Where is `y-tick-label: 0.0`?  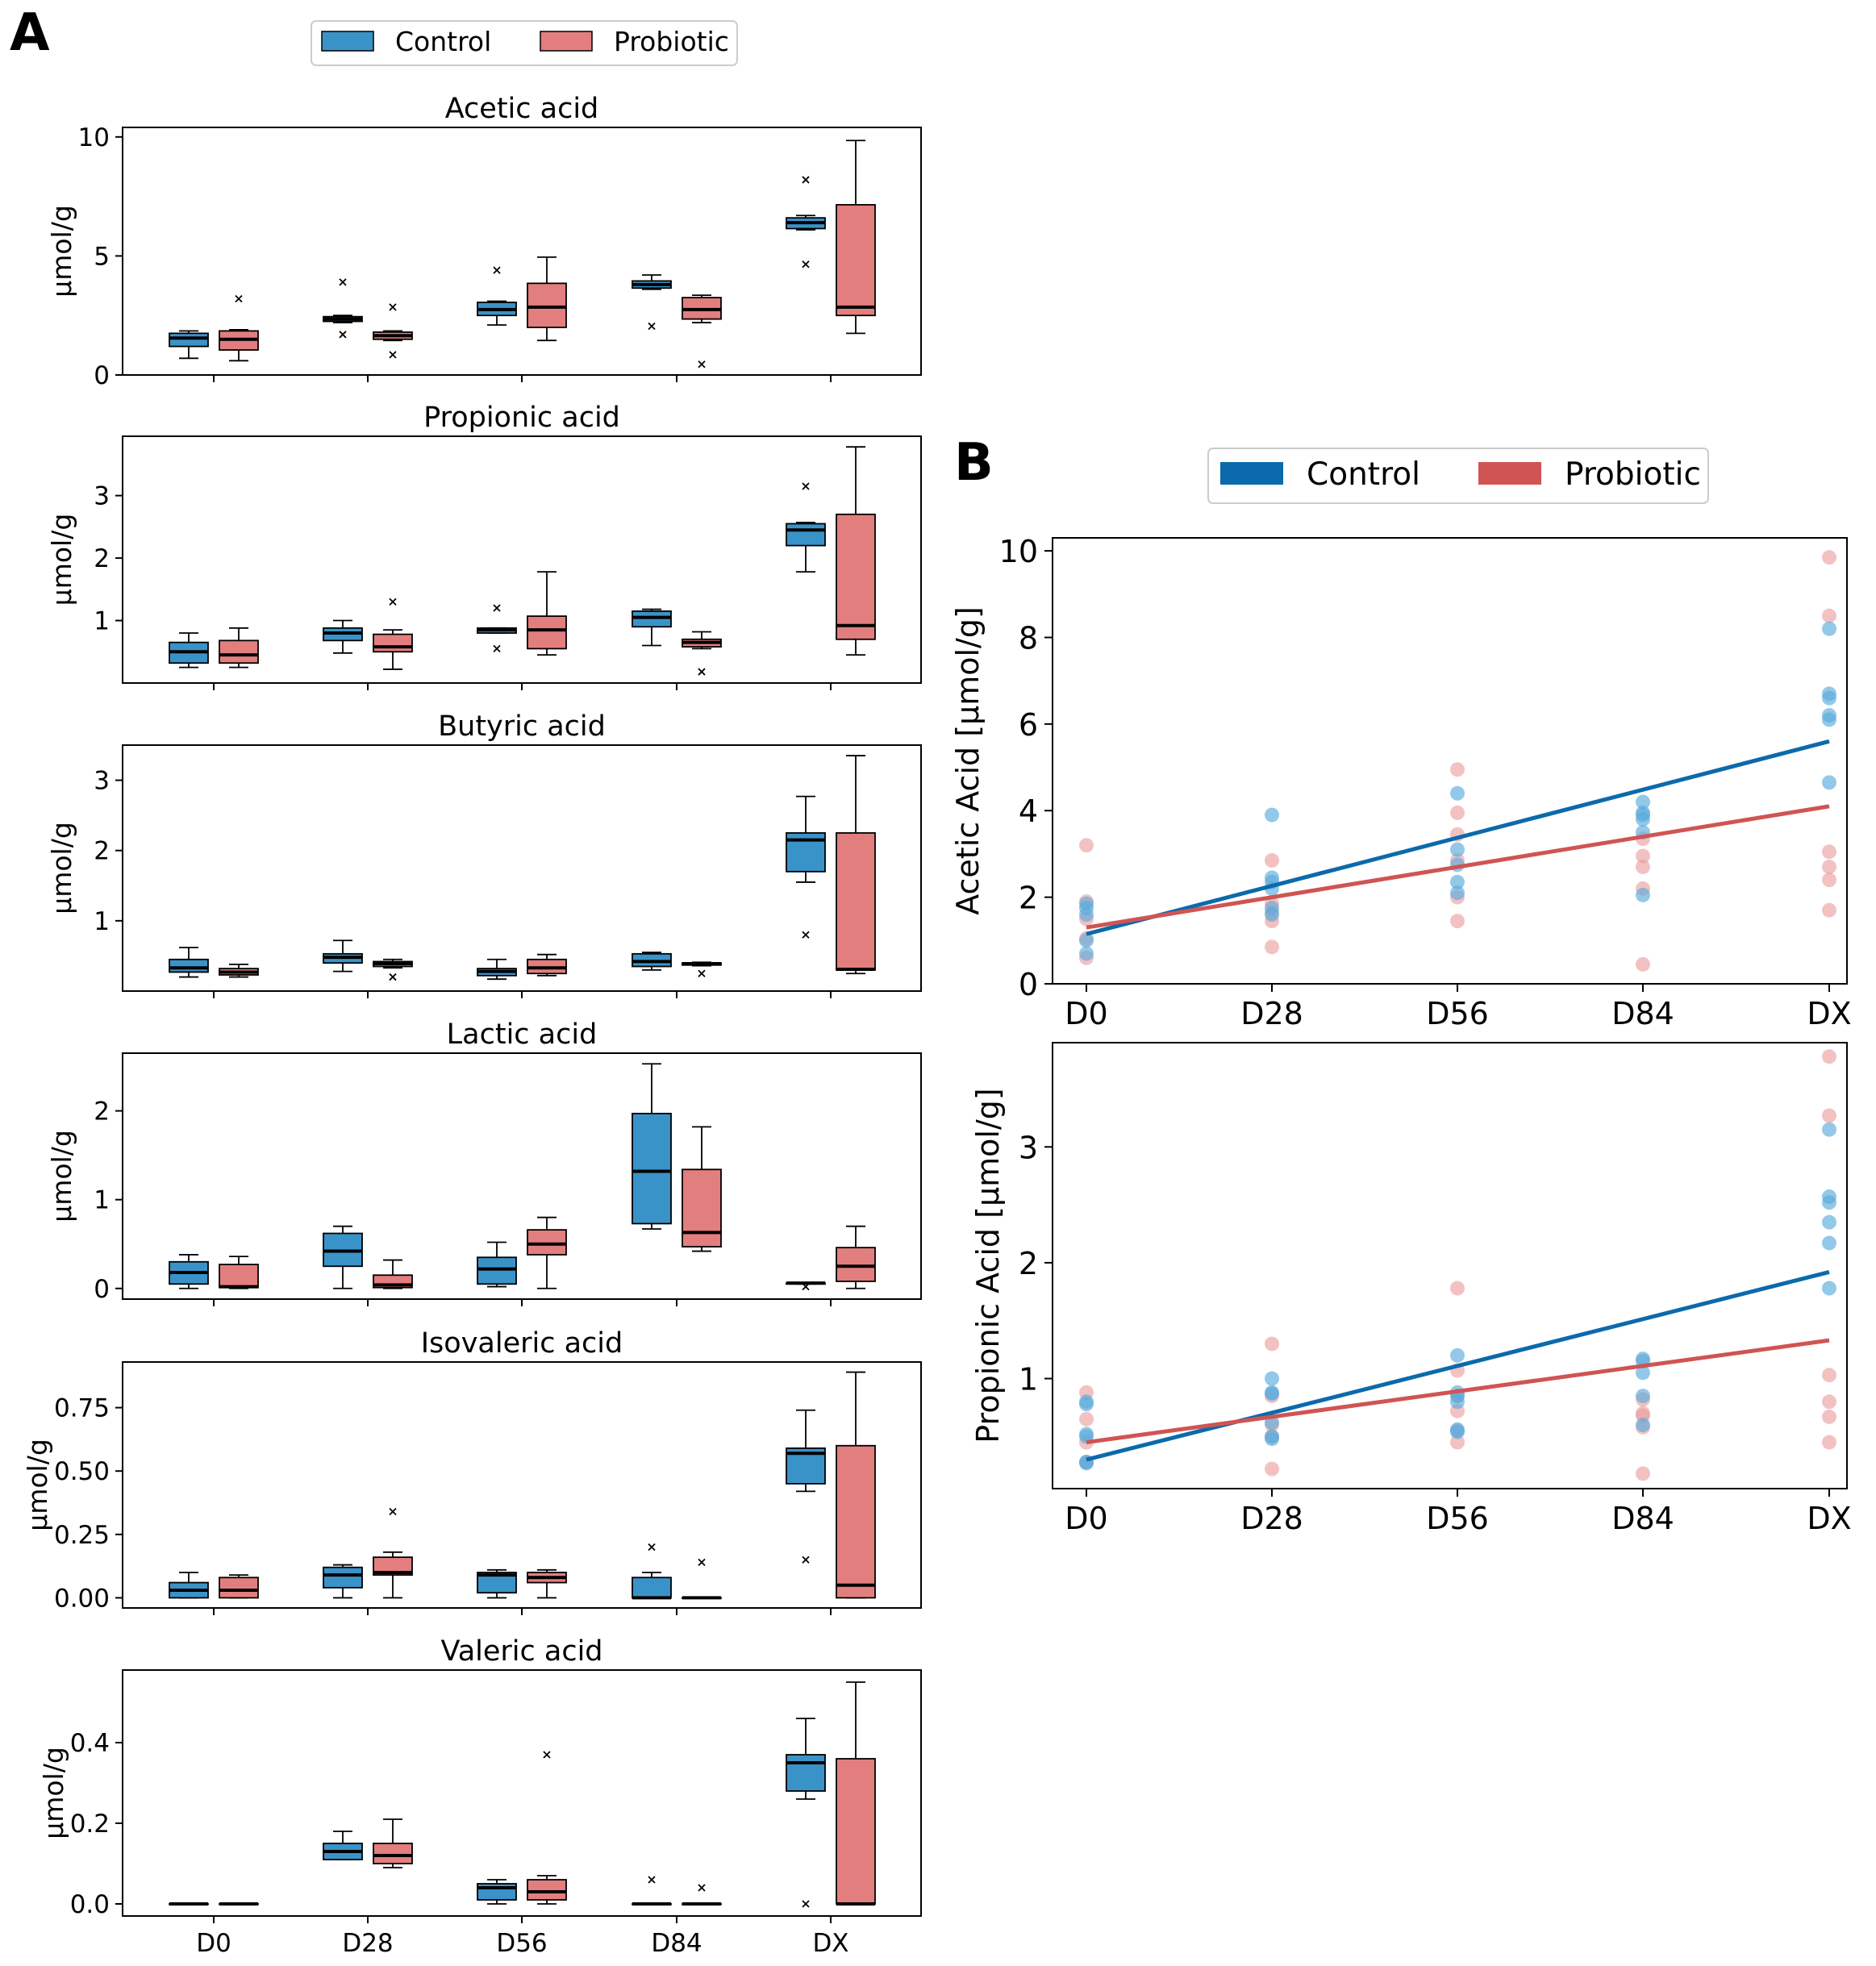
y-tick-label: 0.0 is located at coordinates (90, 1904).